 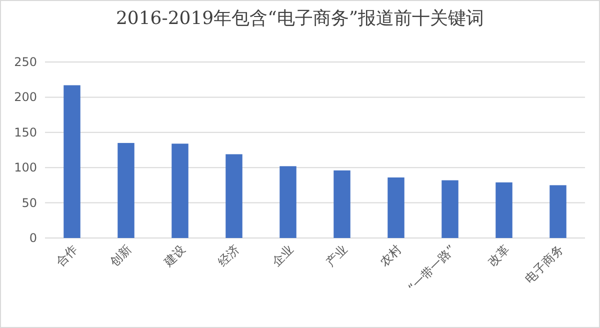 What do you see at coordinates (336, 256) in the screenshot?
I see `x-tick-label: 产业` at bounding box center [336, 256].